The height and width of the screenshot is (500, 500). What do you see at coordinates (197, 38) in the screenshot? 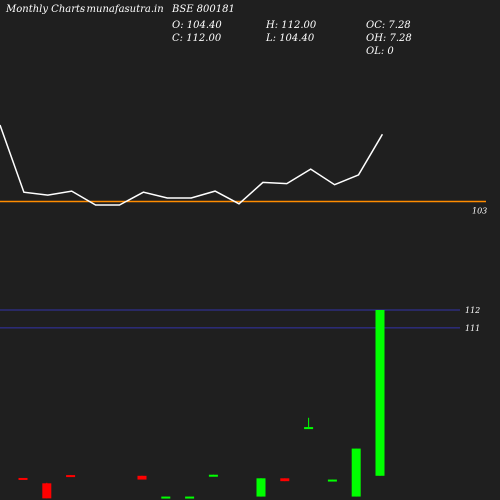
I see `close-value: C: 112.00` at bounding box center [197, 38].